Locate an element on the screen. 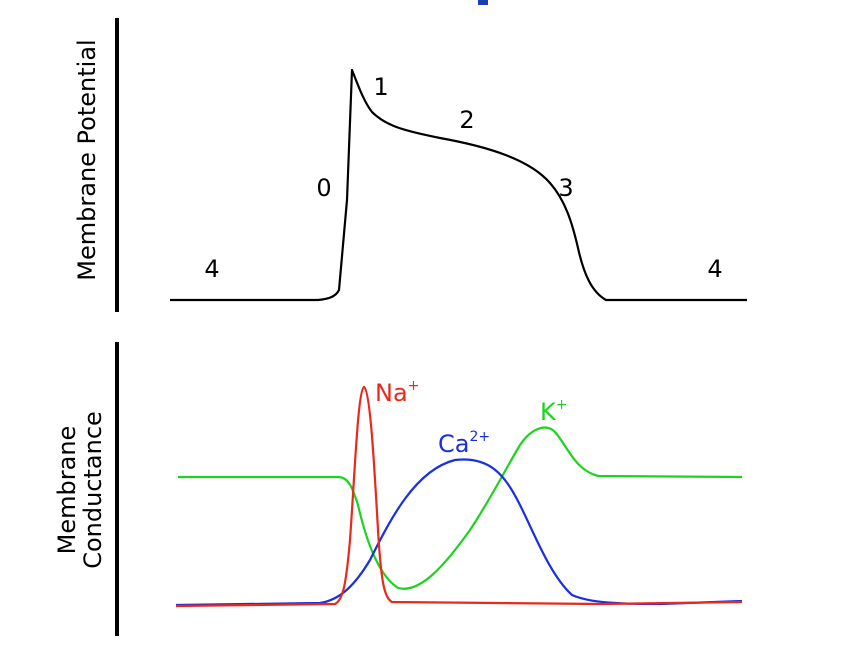 Image resolution: width=864 pixels, height=645 pixels. bottom-ylabel-line1: Membrane is located at coordinates (67, 490).